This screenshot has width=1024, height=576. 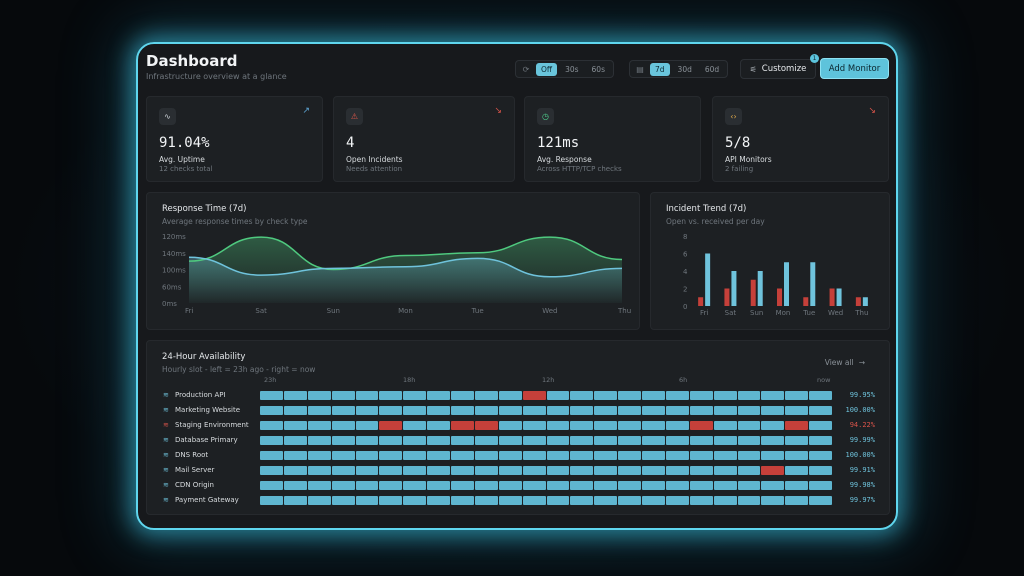 I want to click on add-monitor-button: Add Monitor, so click(x=854, y=68).